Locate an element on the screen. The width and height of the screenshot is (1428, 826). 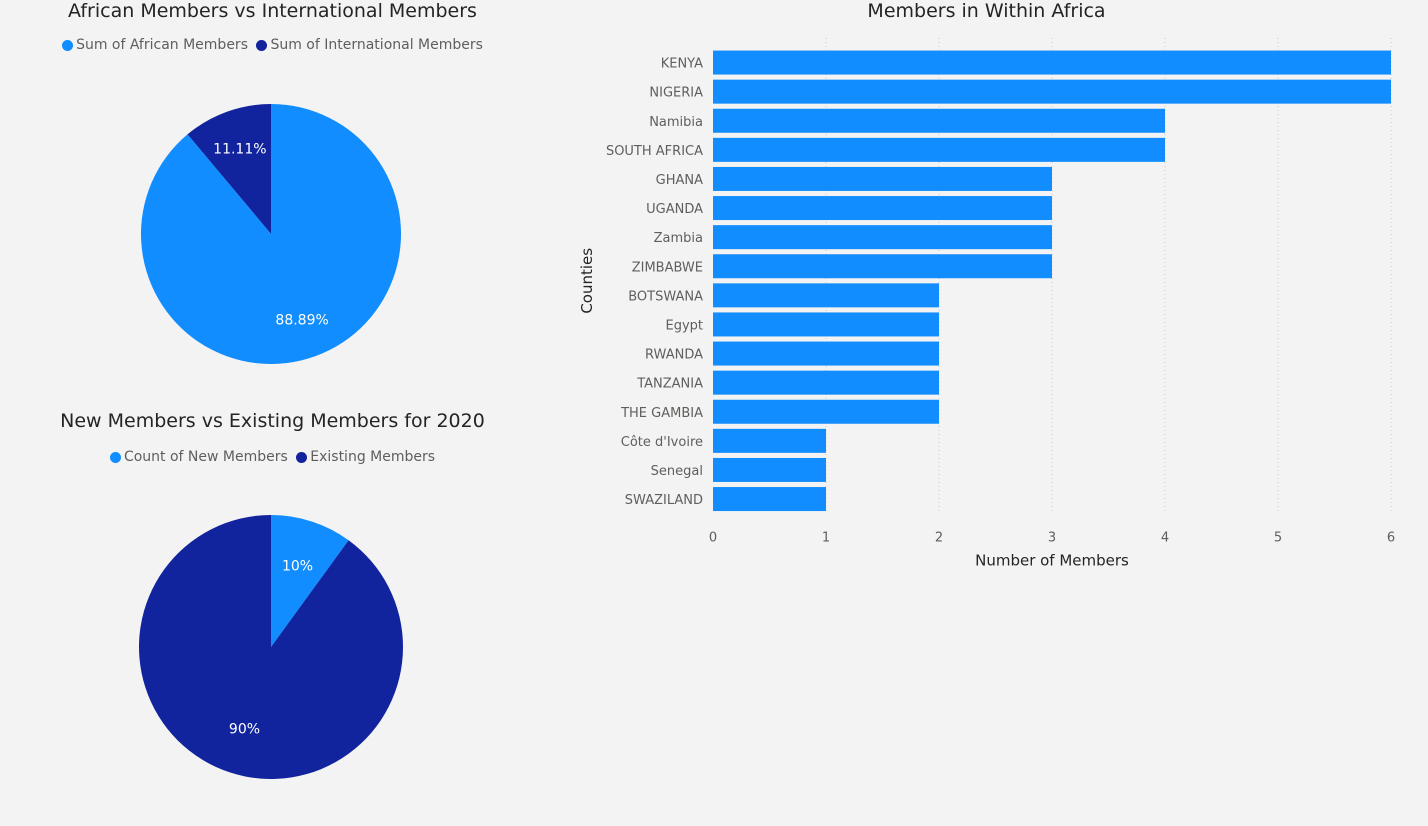
chart-title: New Members vs Existing Members for 2020 is located at coordinates (272, 421).